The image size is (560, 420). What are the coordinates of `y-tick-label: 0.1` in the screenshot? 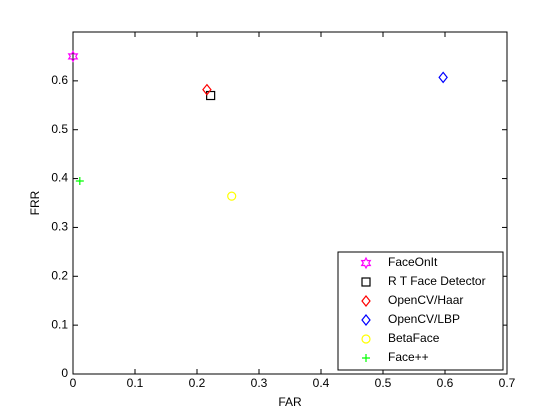 It's located at (59, 324).